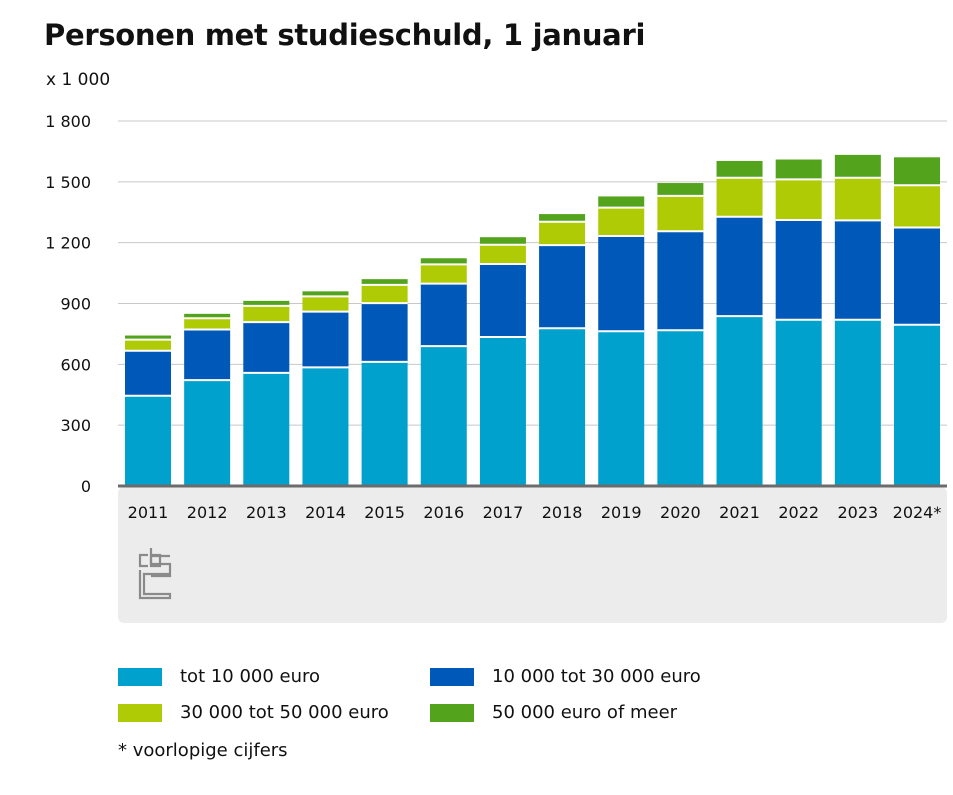 The image size is (953, 795). I want to click on legend-item: 30 000 tot 50 000 euro, so click(253, 712).